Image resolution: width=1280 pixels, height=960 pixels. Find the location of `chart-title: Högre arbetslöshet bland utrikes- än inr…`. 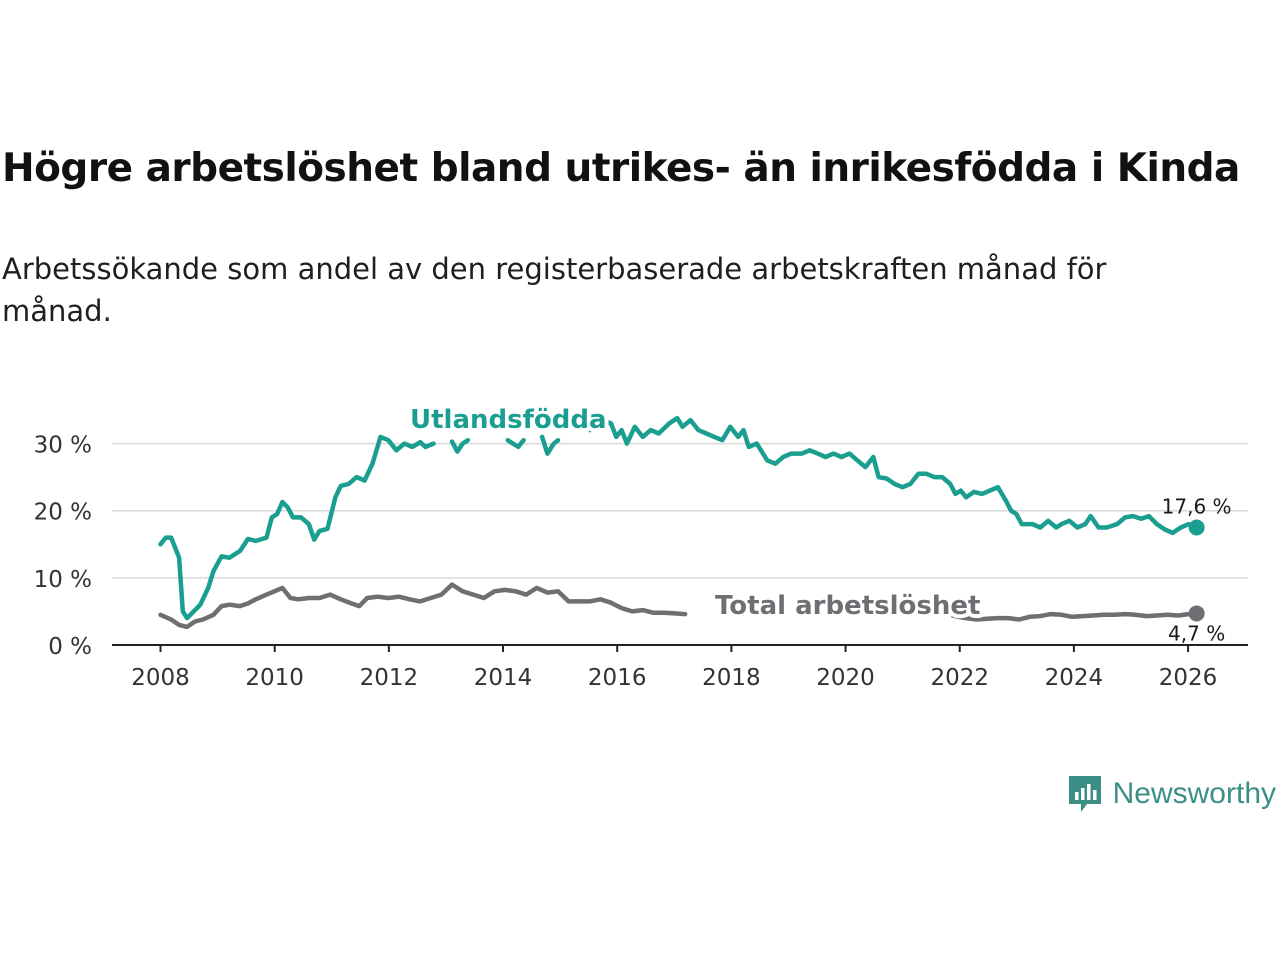

chart-title: Högre arbetslöshet bland utrikes- än inr… is located at coordinates (621, 168).